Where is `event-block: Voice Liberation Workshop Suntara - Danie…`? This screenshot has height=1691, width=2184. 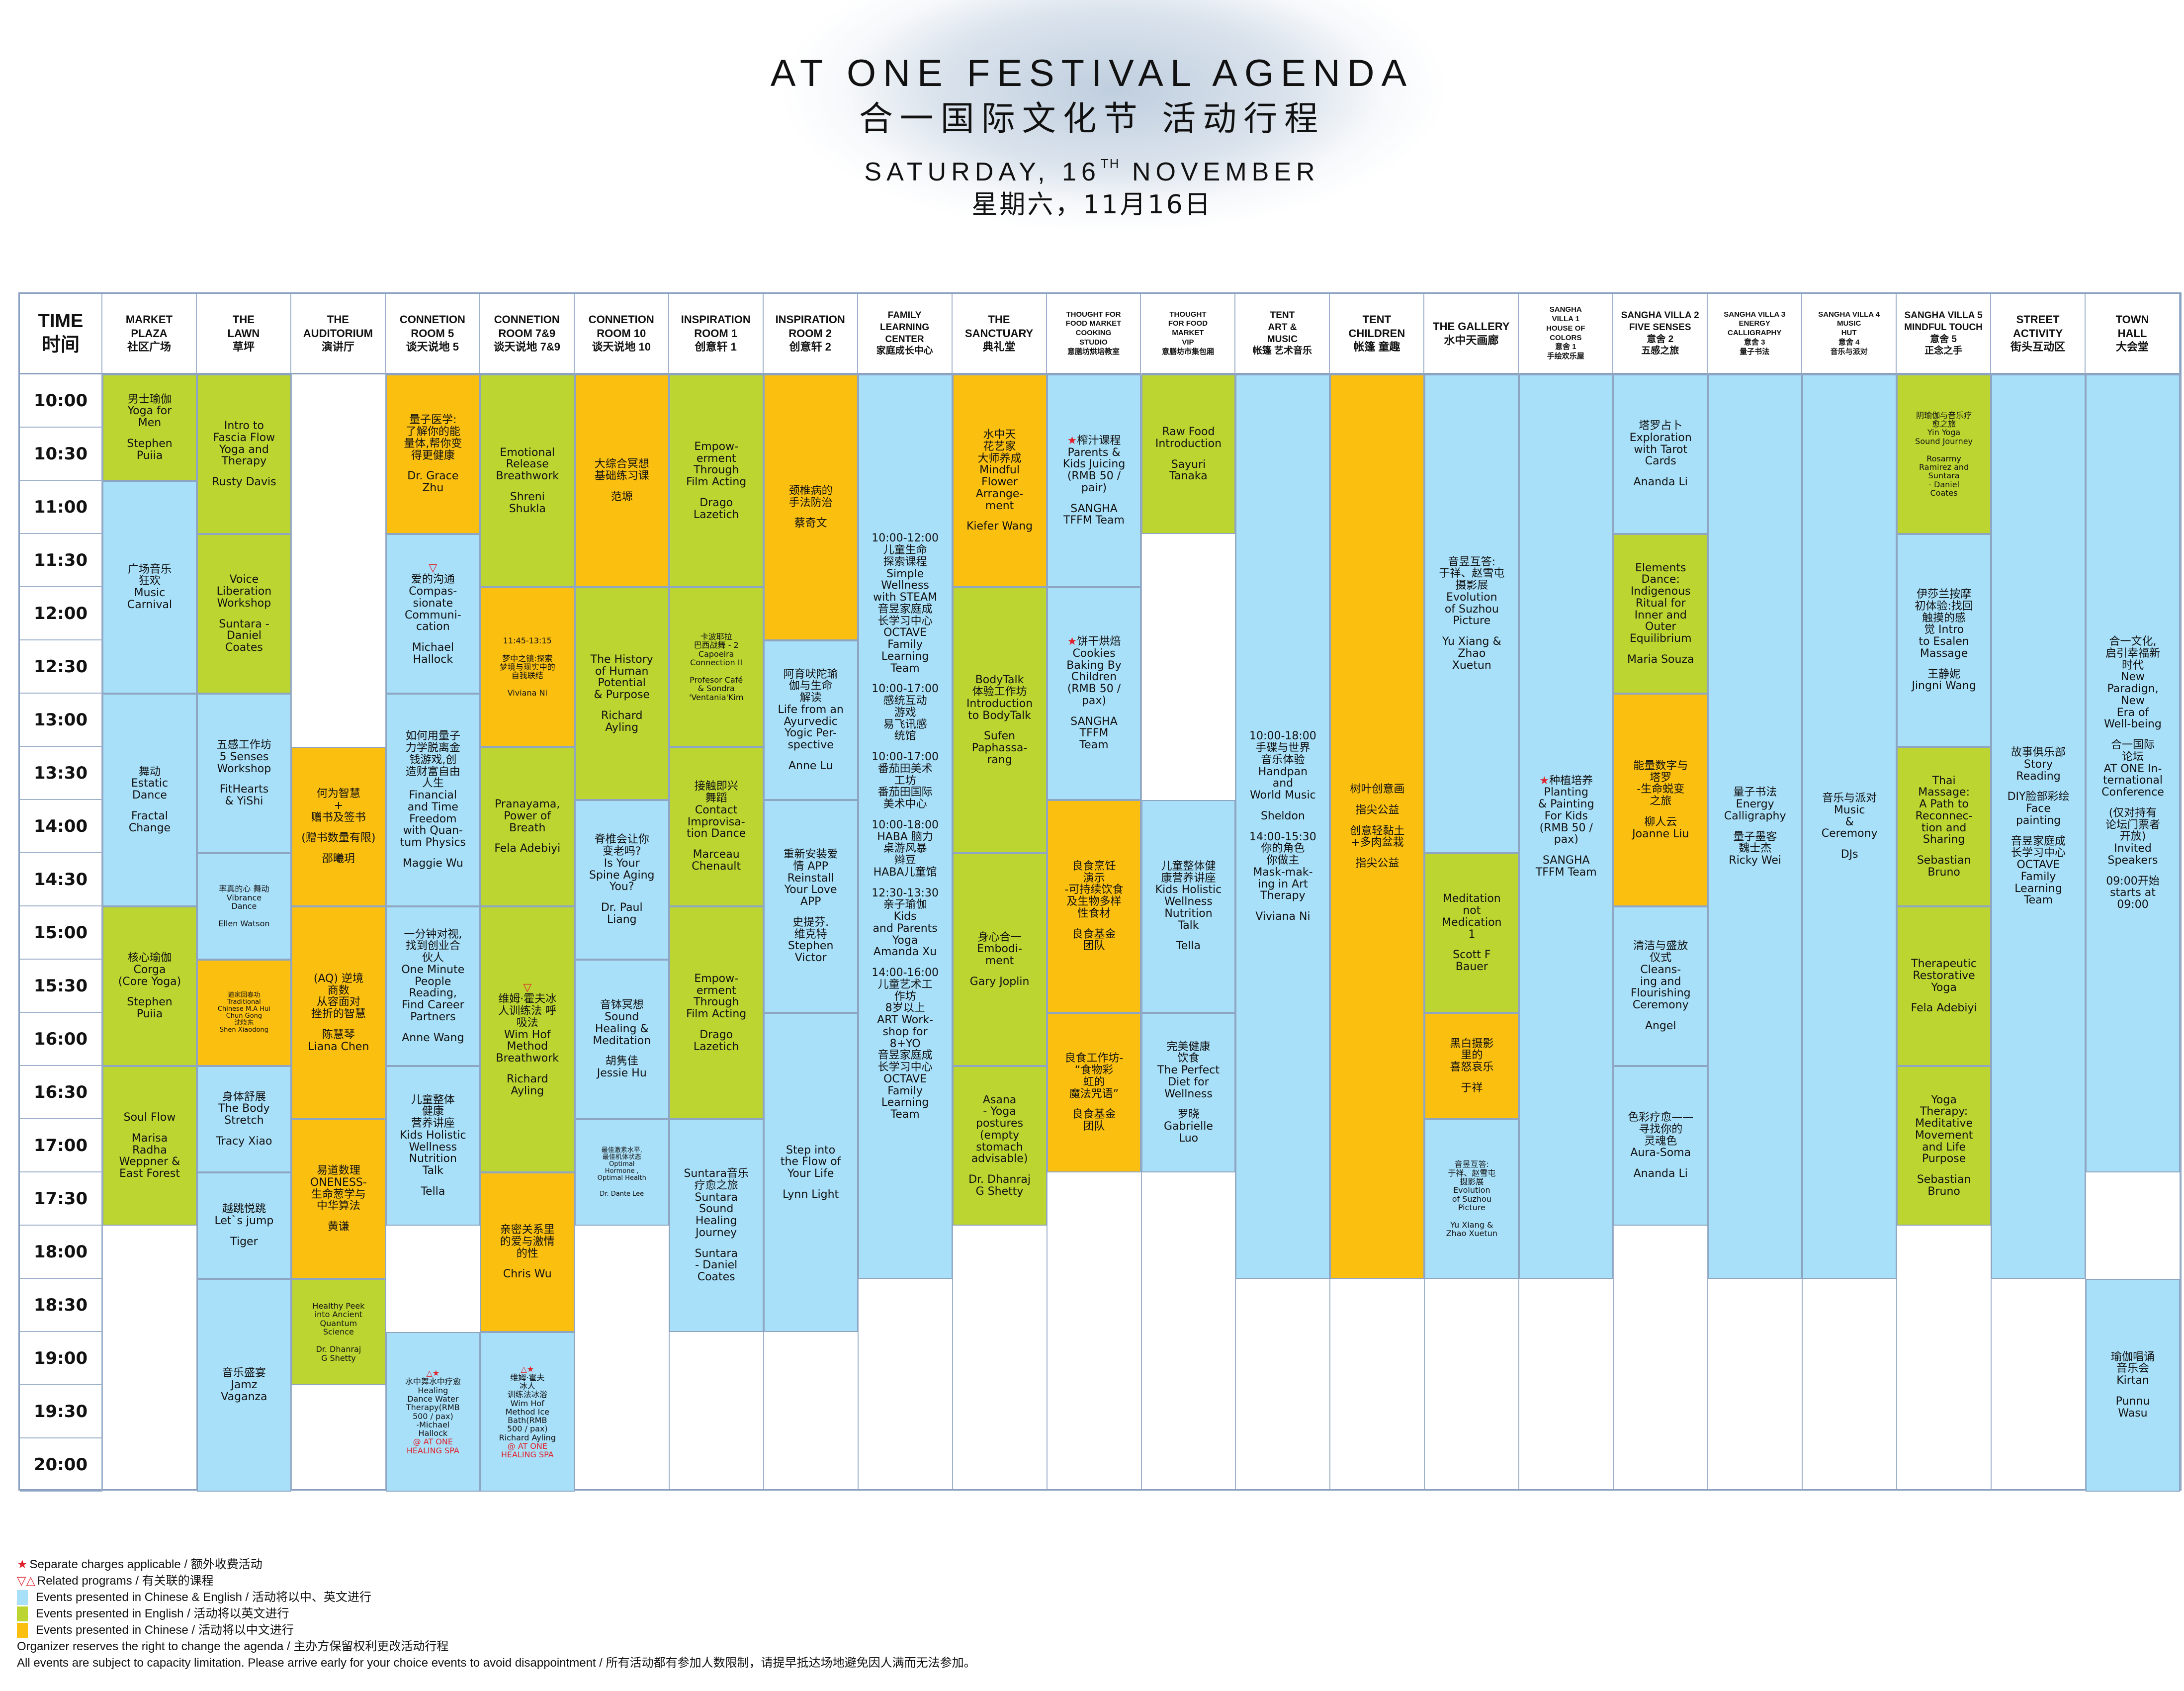
event-block: Voice Liberation Workshop Suntara - Danie… is located at coordinates (243, 614).